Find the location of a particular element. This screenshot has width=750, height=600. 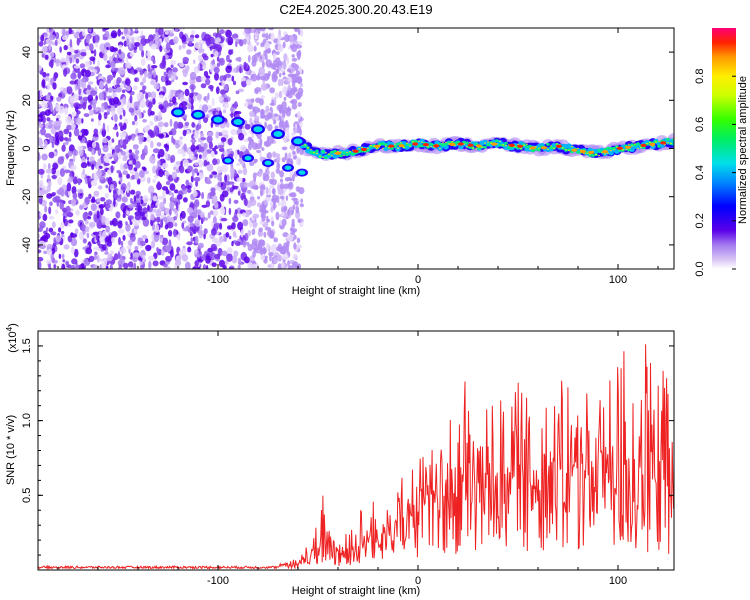

signal-blob-core is located at coordinates (218, 119).